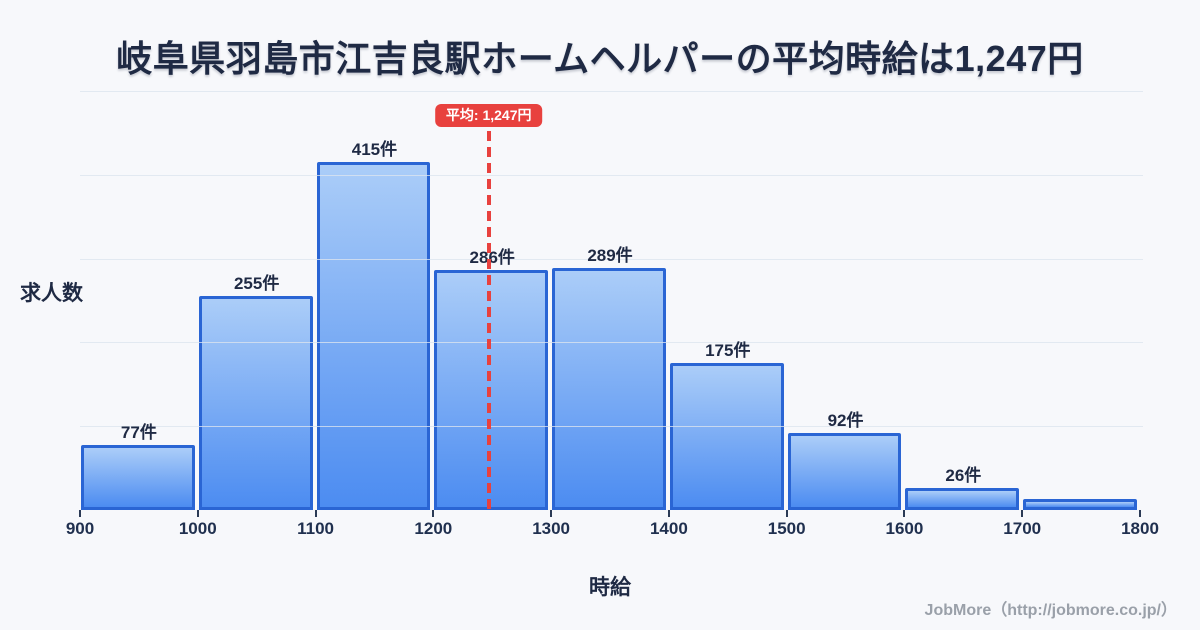 The image size is (1200, 630). I want to click on bar-value-label-1500-1600: 92件, so click(845, 420).